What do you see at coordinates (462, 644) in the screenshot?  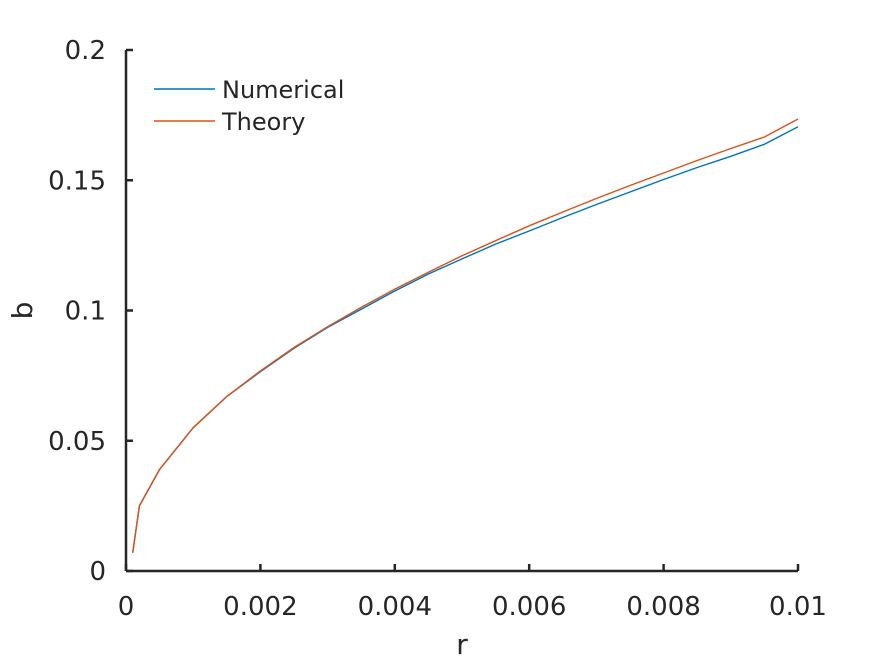 I see `x-axis-label: r` at bounding box center [462, 644].